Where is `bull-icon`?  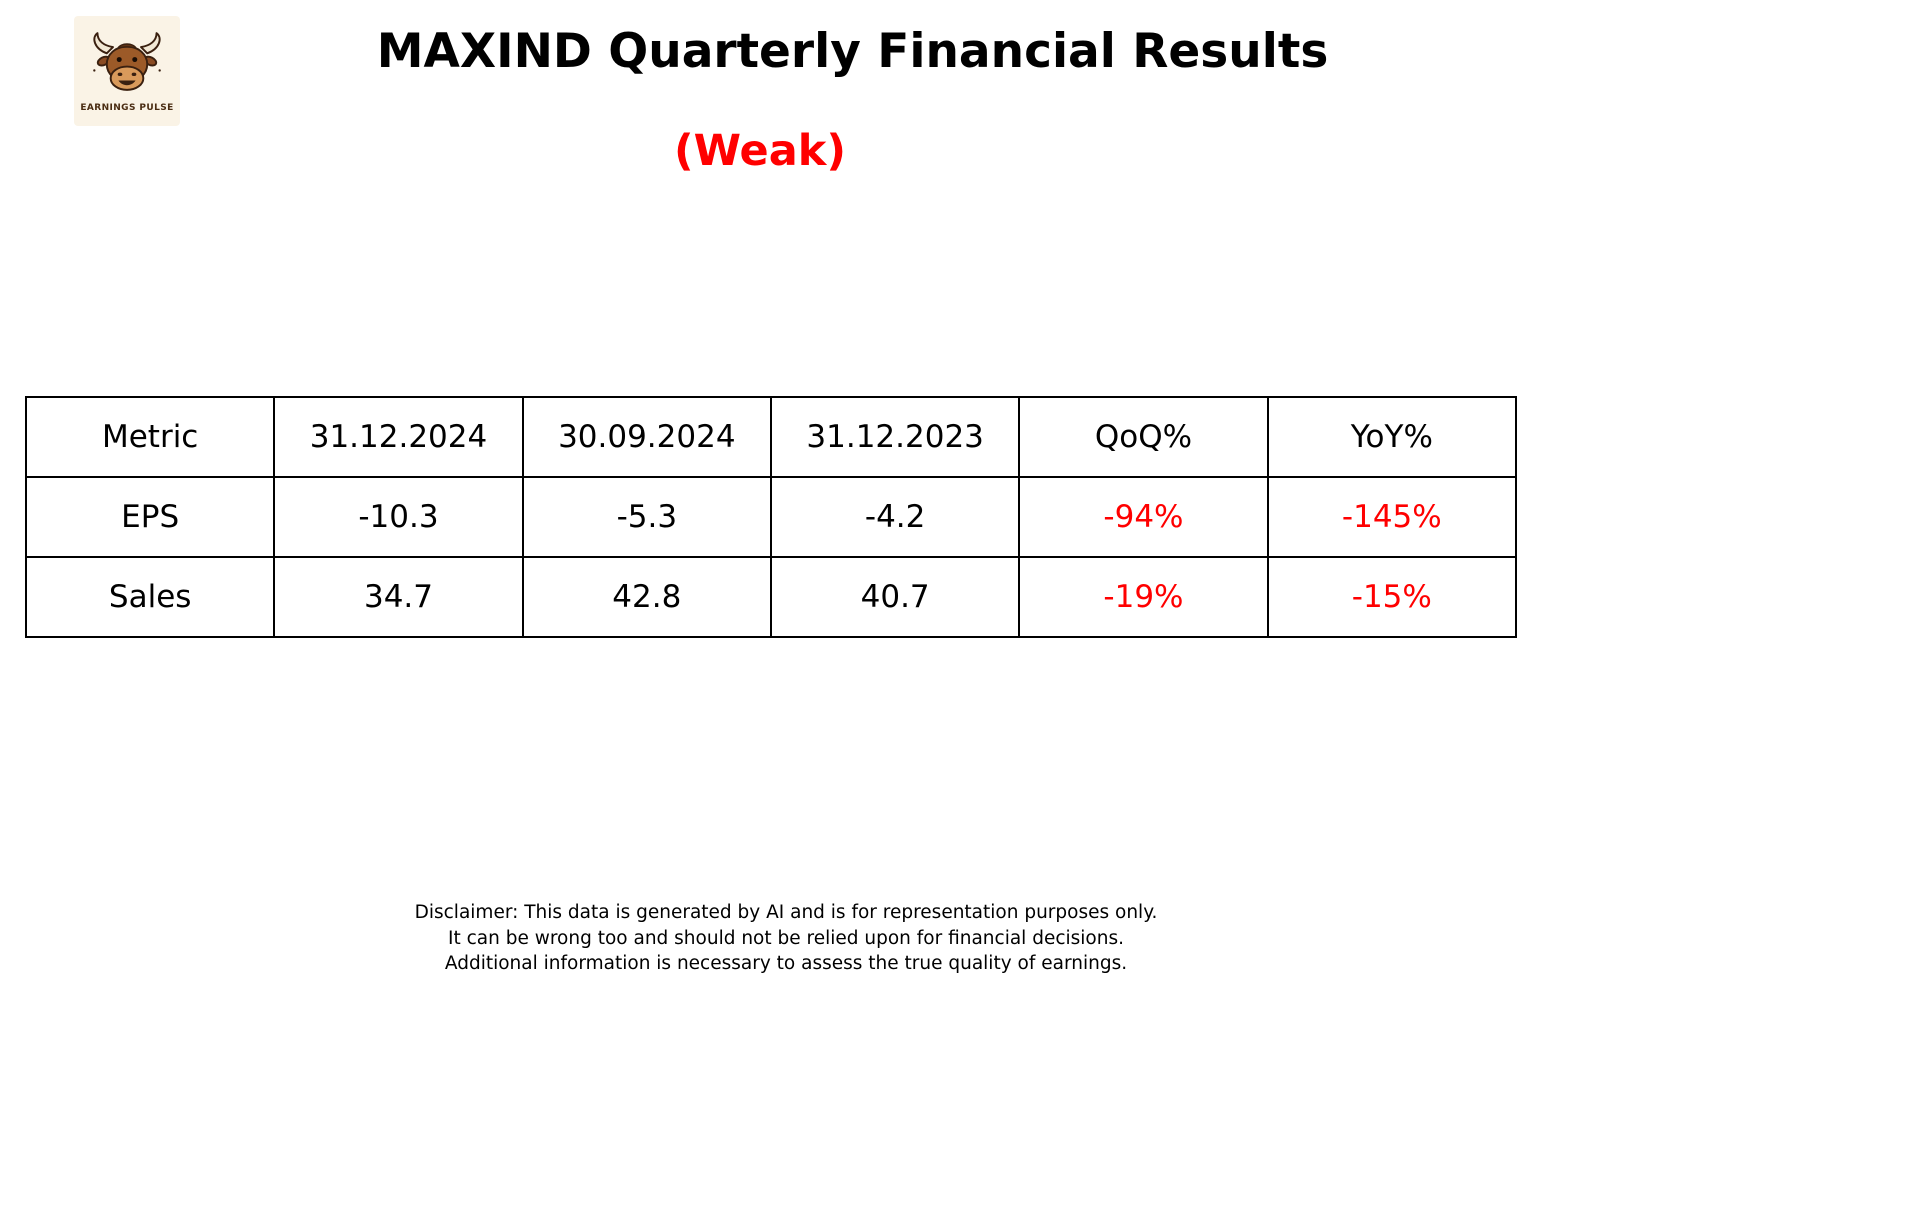 bull-icon is located at coordinates (127, 65).